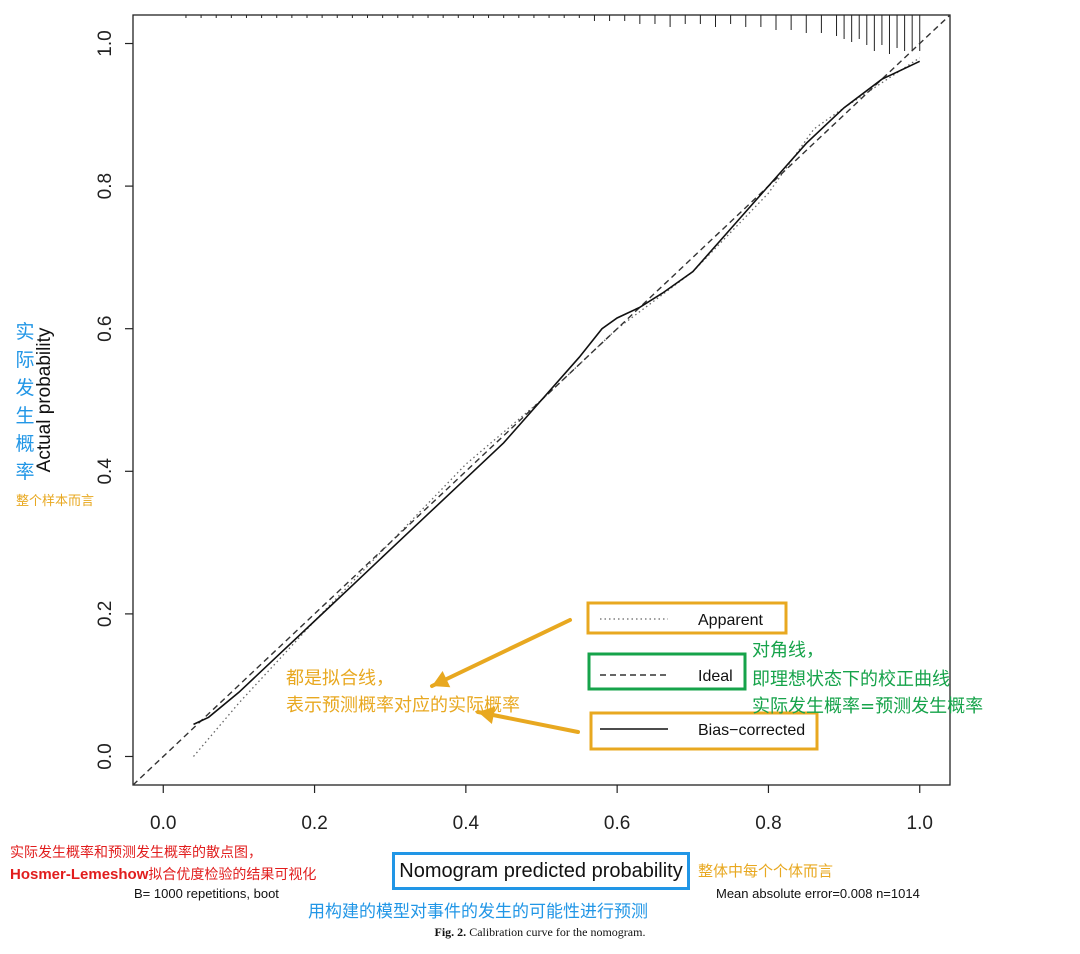 Image resolution: width=1080 pixels, height=954 pixels. Describe the element at coordinates (667, 671) in the screenshot. I see `legend-ideal-box` at that location.